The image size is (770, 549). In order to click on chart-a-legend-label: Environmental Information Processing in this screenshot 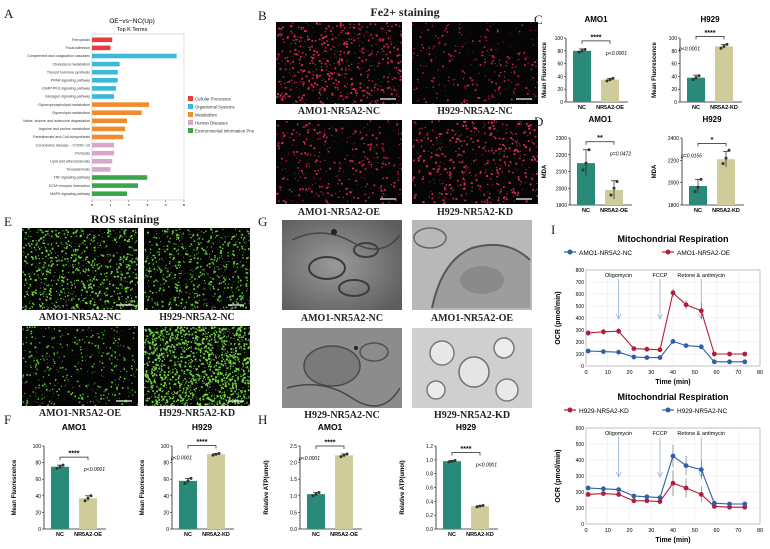, I will do `click(224, 131)`.